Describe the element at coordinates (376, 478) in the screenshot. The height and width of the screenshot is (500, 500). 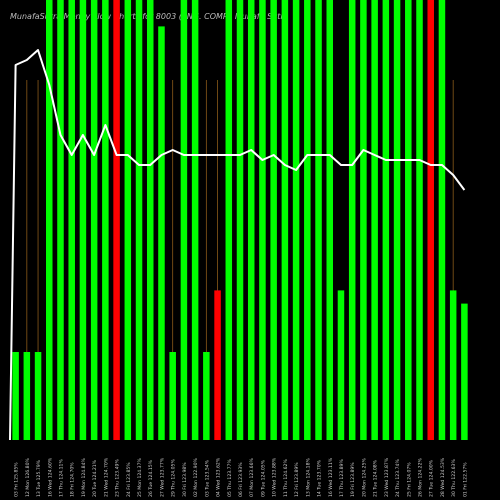
I see `x-tick-label: 21 Tue 124.08%` at that location.